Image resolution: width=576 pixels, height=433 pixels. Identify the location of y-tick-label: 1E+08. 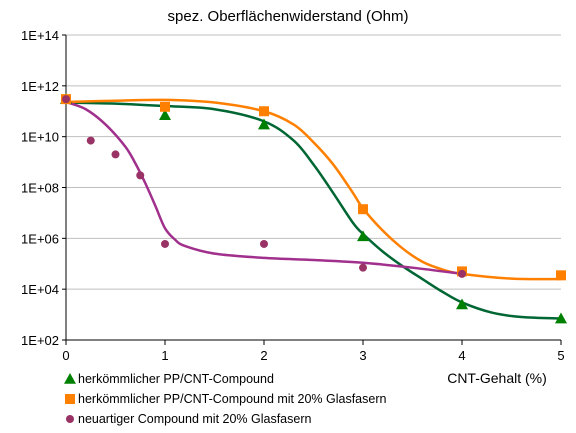
(40, 188).